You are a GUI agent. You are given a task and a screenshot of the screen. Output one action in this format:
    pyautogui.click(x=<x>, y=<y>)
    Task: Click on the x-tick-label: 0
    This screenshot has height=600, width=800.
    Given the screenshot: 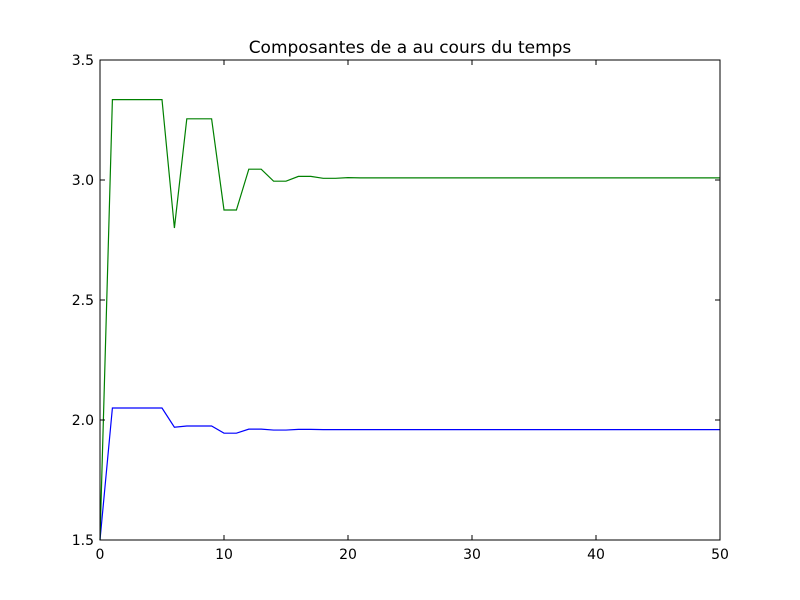 What is the action you would take?
    pyautogui.click(x=100, y=555)
    